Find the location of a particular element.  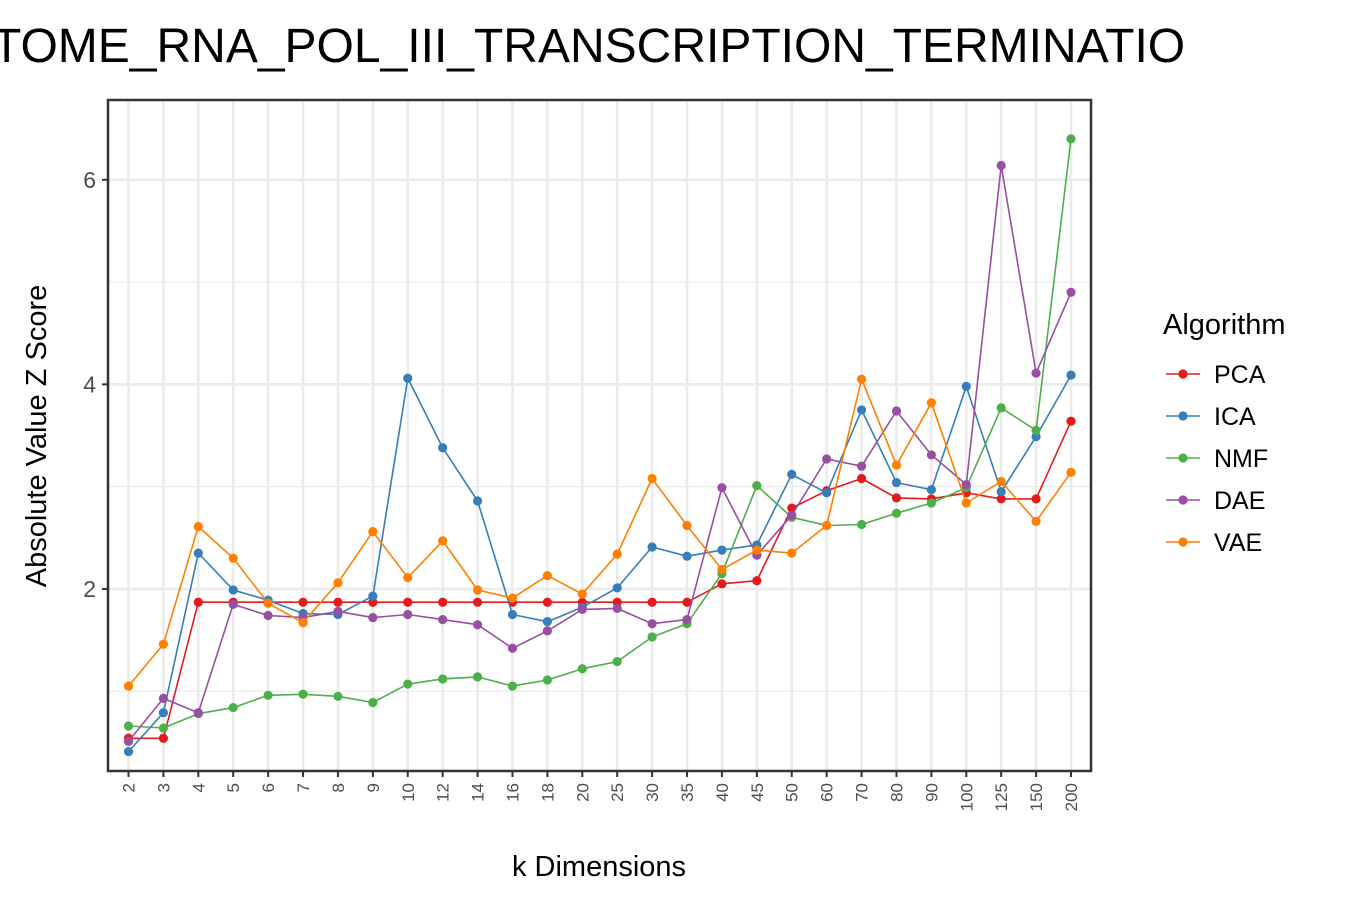

x-tick-label: 60 is located at coordinates (827, 792).